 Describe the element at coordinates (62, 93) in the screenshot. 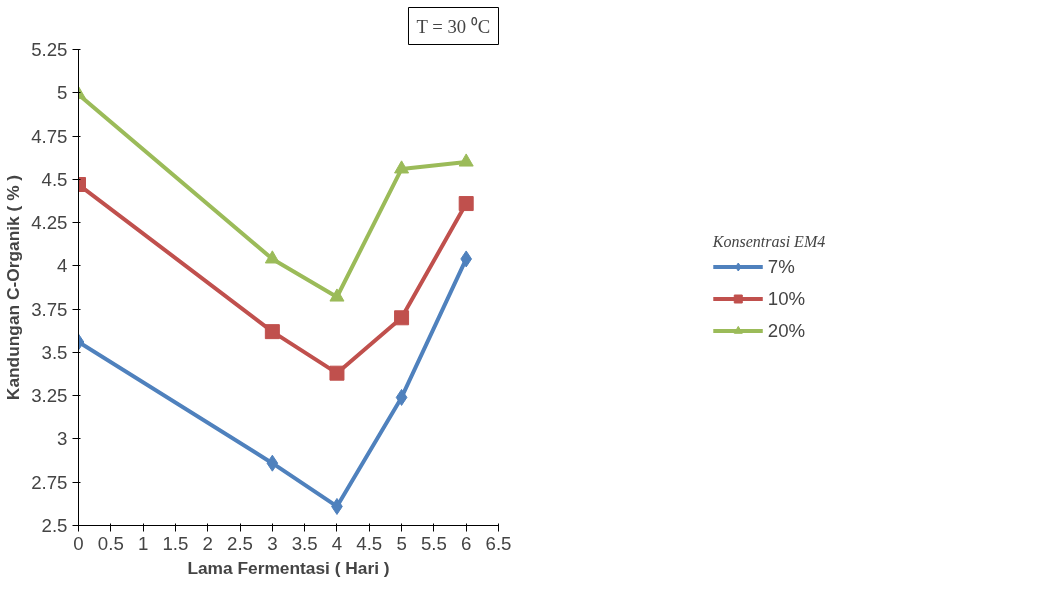

I see `y-tick-label: 5` at that location.